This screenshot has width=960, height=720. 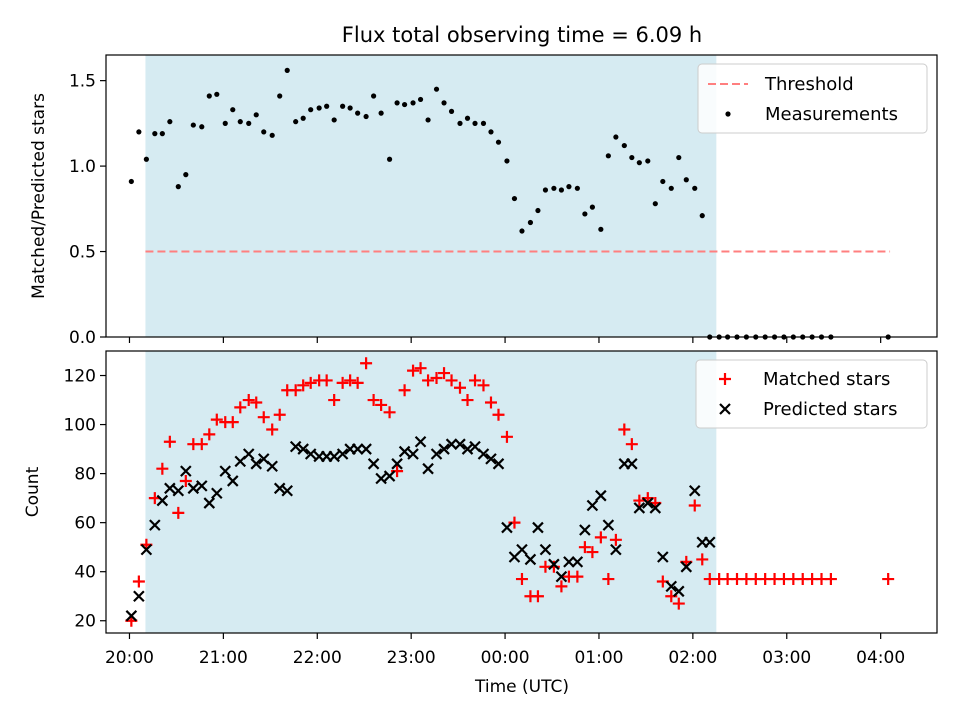 What do you see at coordinates (505, 658) in the screenshot?
I see `xtick-label: 00:00` at bounding box center [505, 658].